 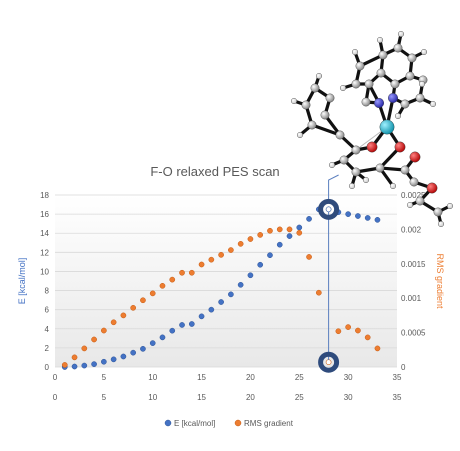 What do you see at coordinates (269, 423) in the screenshot?
I see `legend-label-rms: RMS gradient` at bounding box center [269, 423].